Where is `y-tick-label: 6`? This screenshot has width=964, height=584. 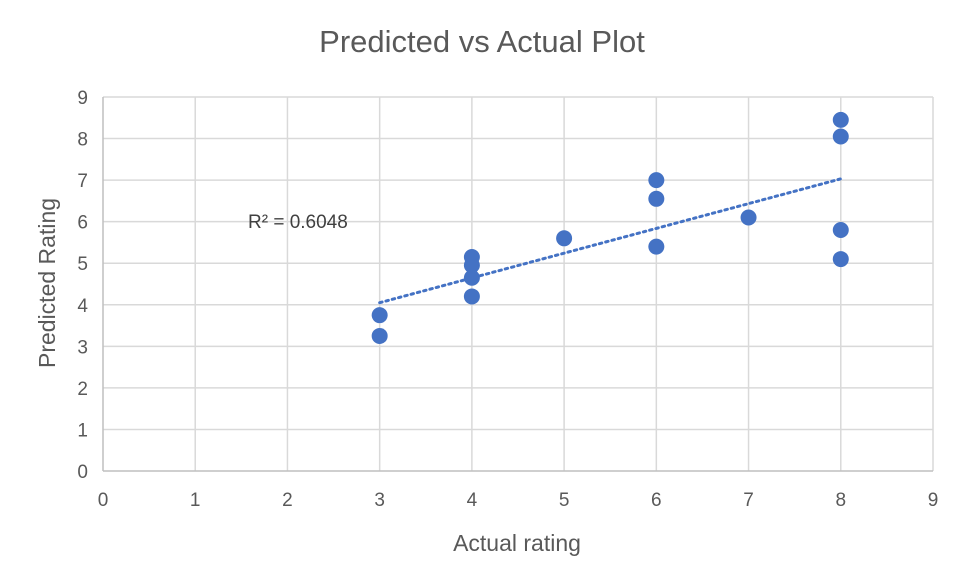 y-tick-label: 6 is located at coordinates (82, 223).